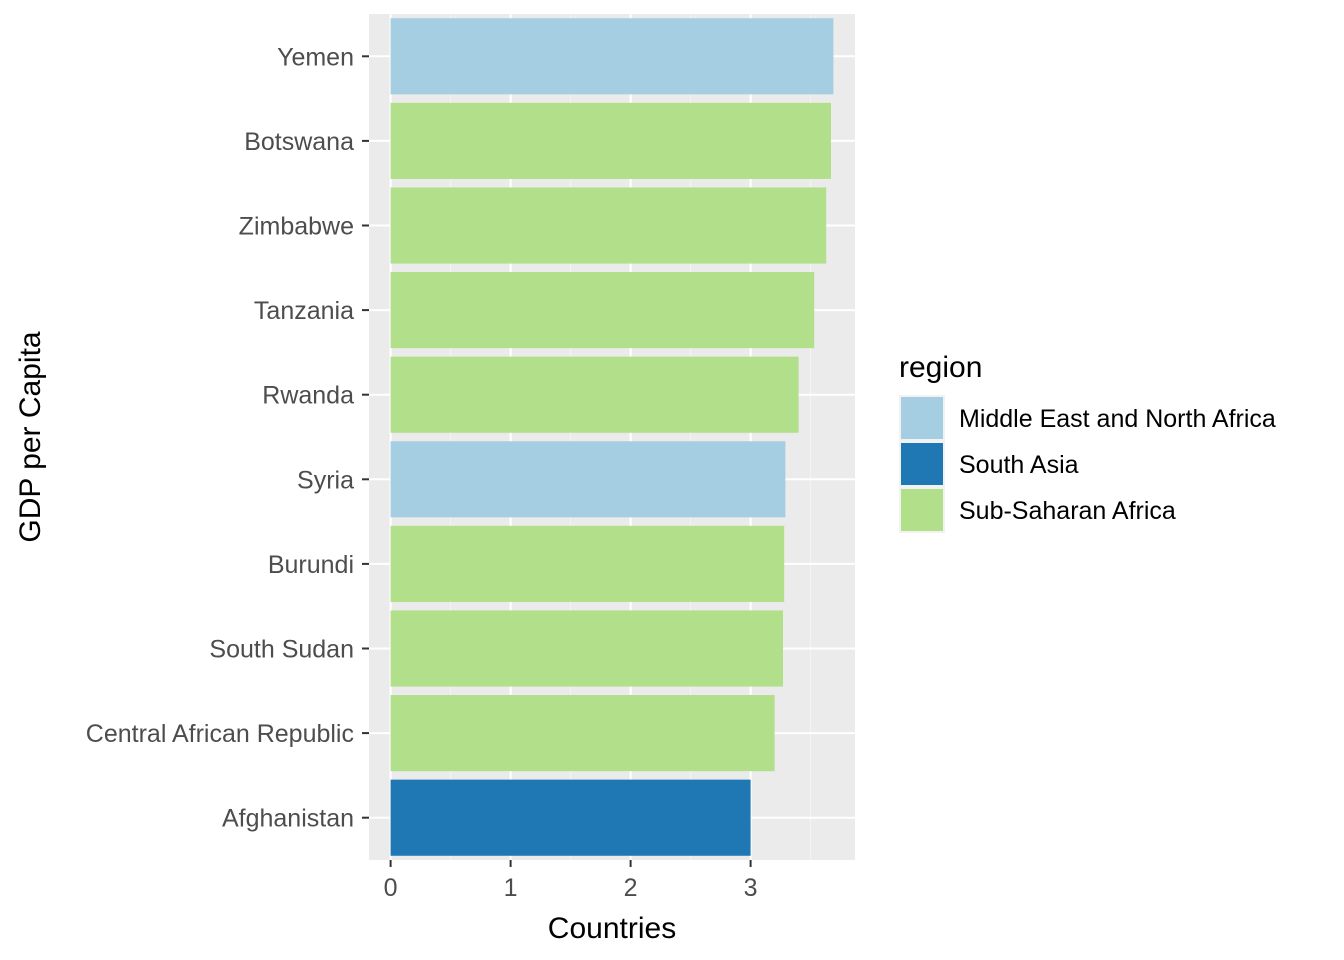 This screenshot has width=1344, height=960. Describe the element at coordinates (602, 310) in the screenshot. I see `bar-tanzania` at that location.